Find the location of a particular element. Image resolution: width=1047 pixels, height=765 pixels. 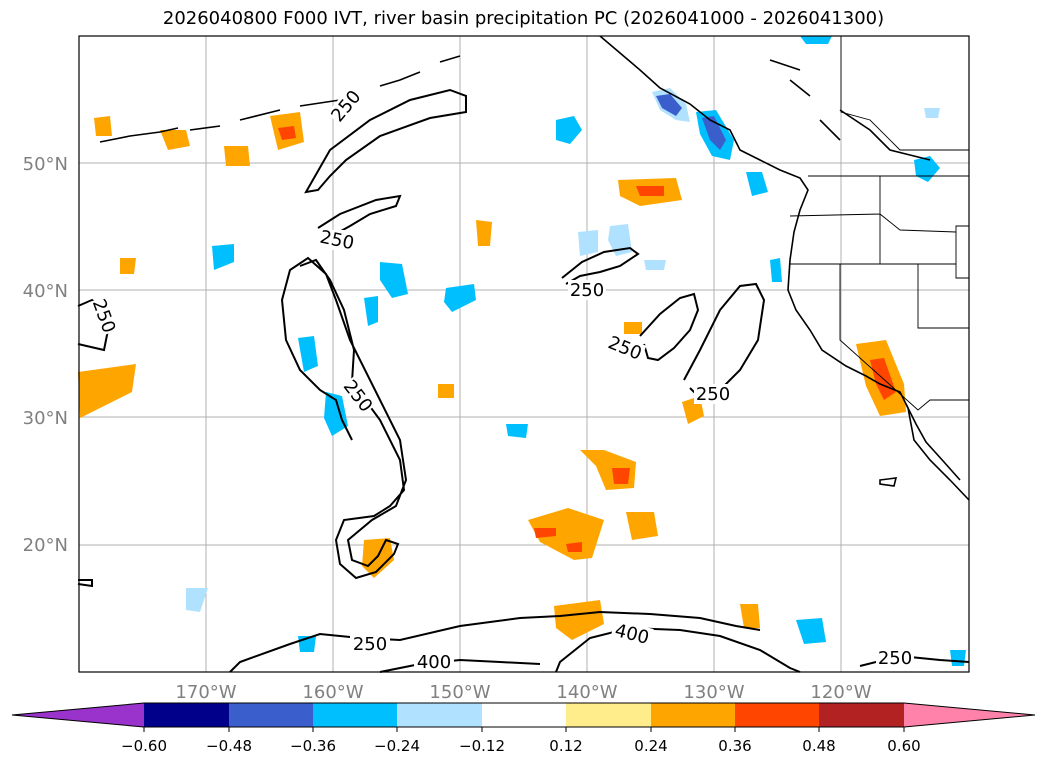

lon-label-140w: 140°W is located at coordinates (586, 692).